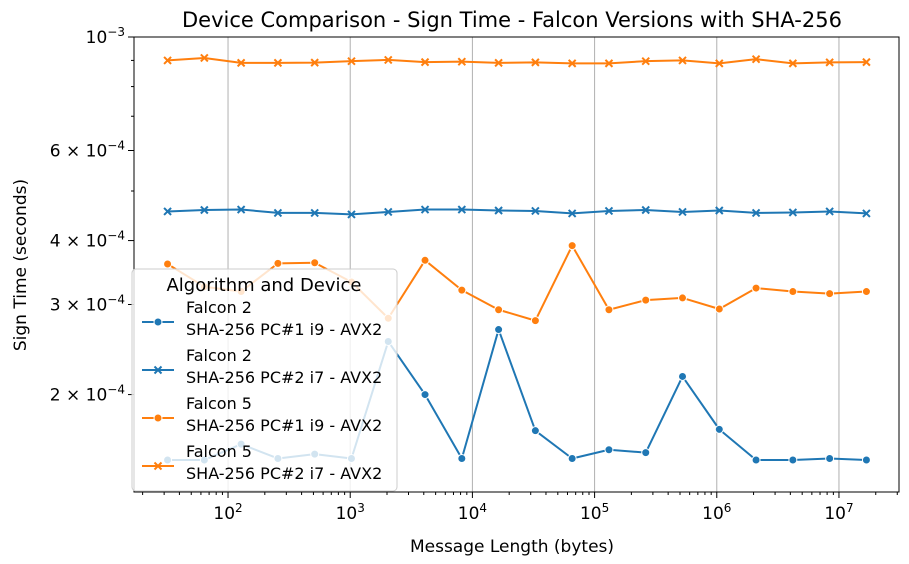 The width and height of the screenshot is (909, 564). What do you see at coordinates (158, 466) in the screenshot?
I see `legend-marker-falcon-5-sha-256-pc-2-i7-avx2-x` at bounding box center [158, 466].